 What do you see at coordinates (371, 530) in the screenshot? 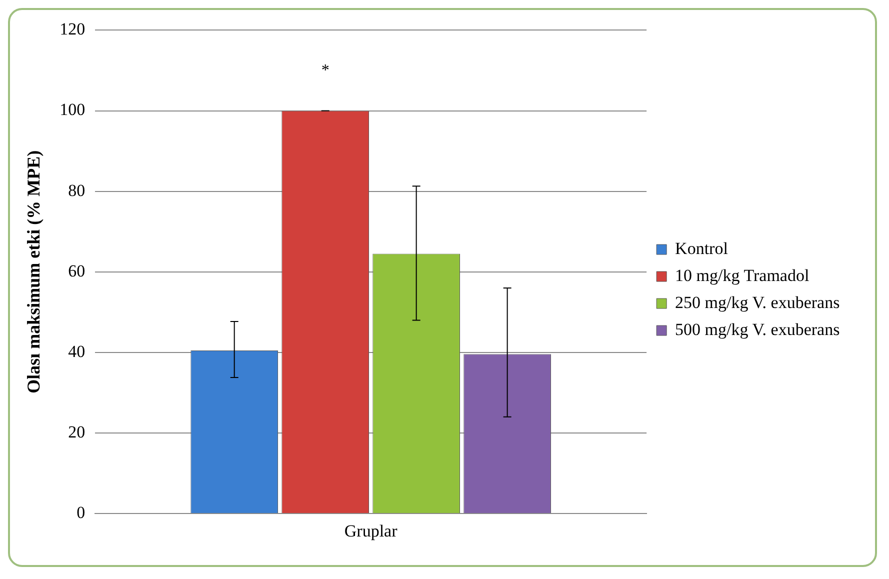
I see `x-tick-label: Gruplar` at bounding box center [371, 530].